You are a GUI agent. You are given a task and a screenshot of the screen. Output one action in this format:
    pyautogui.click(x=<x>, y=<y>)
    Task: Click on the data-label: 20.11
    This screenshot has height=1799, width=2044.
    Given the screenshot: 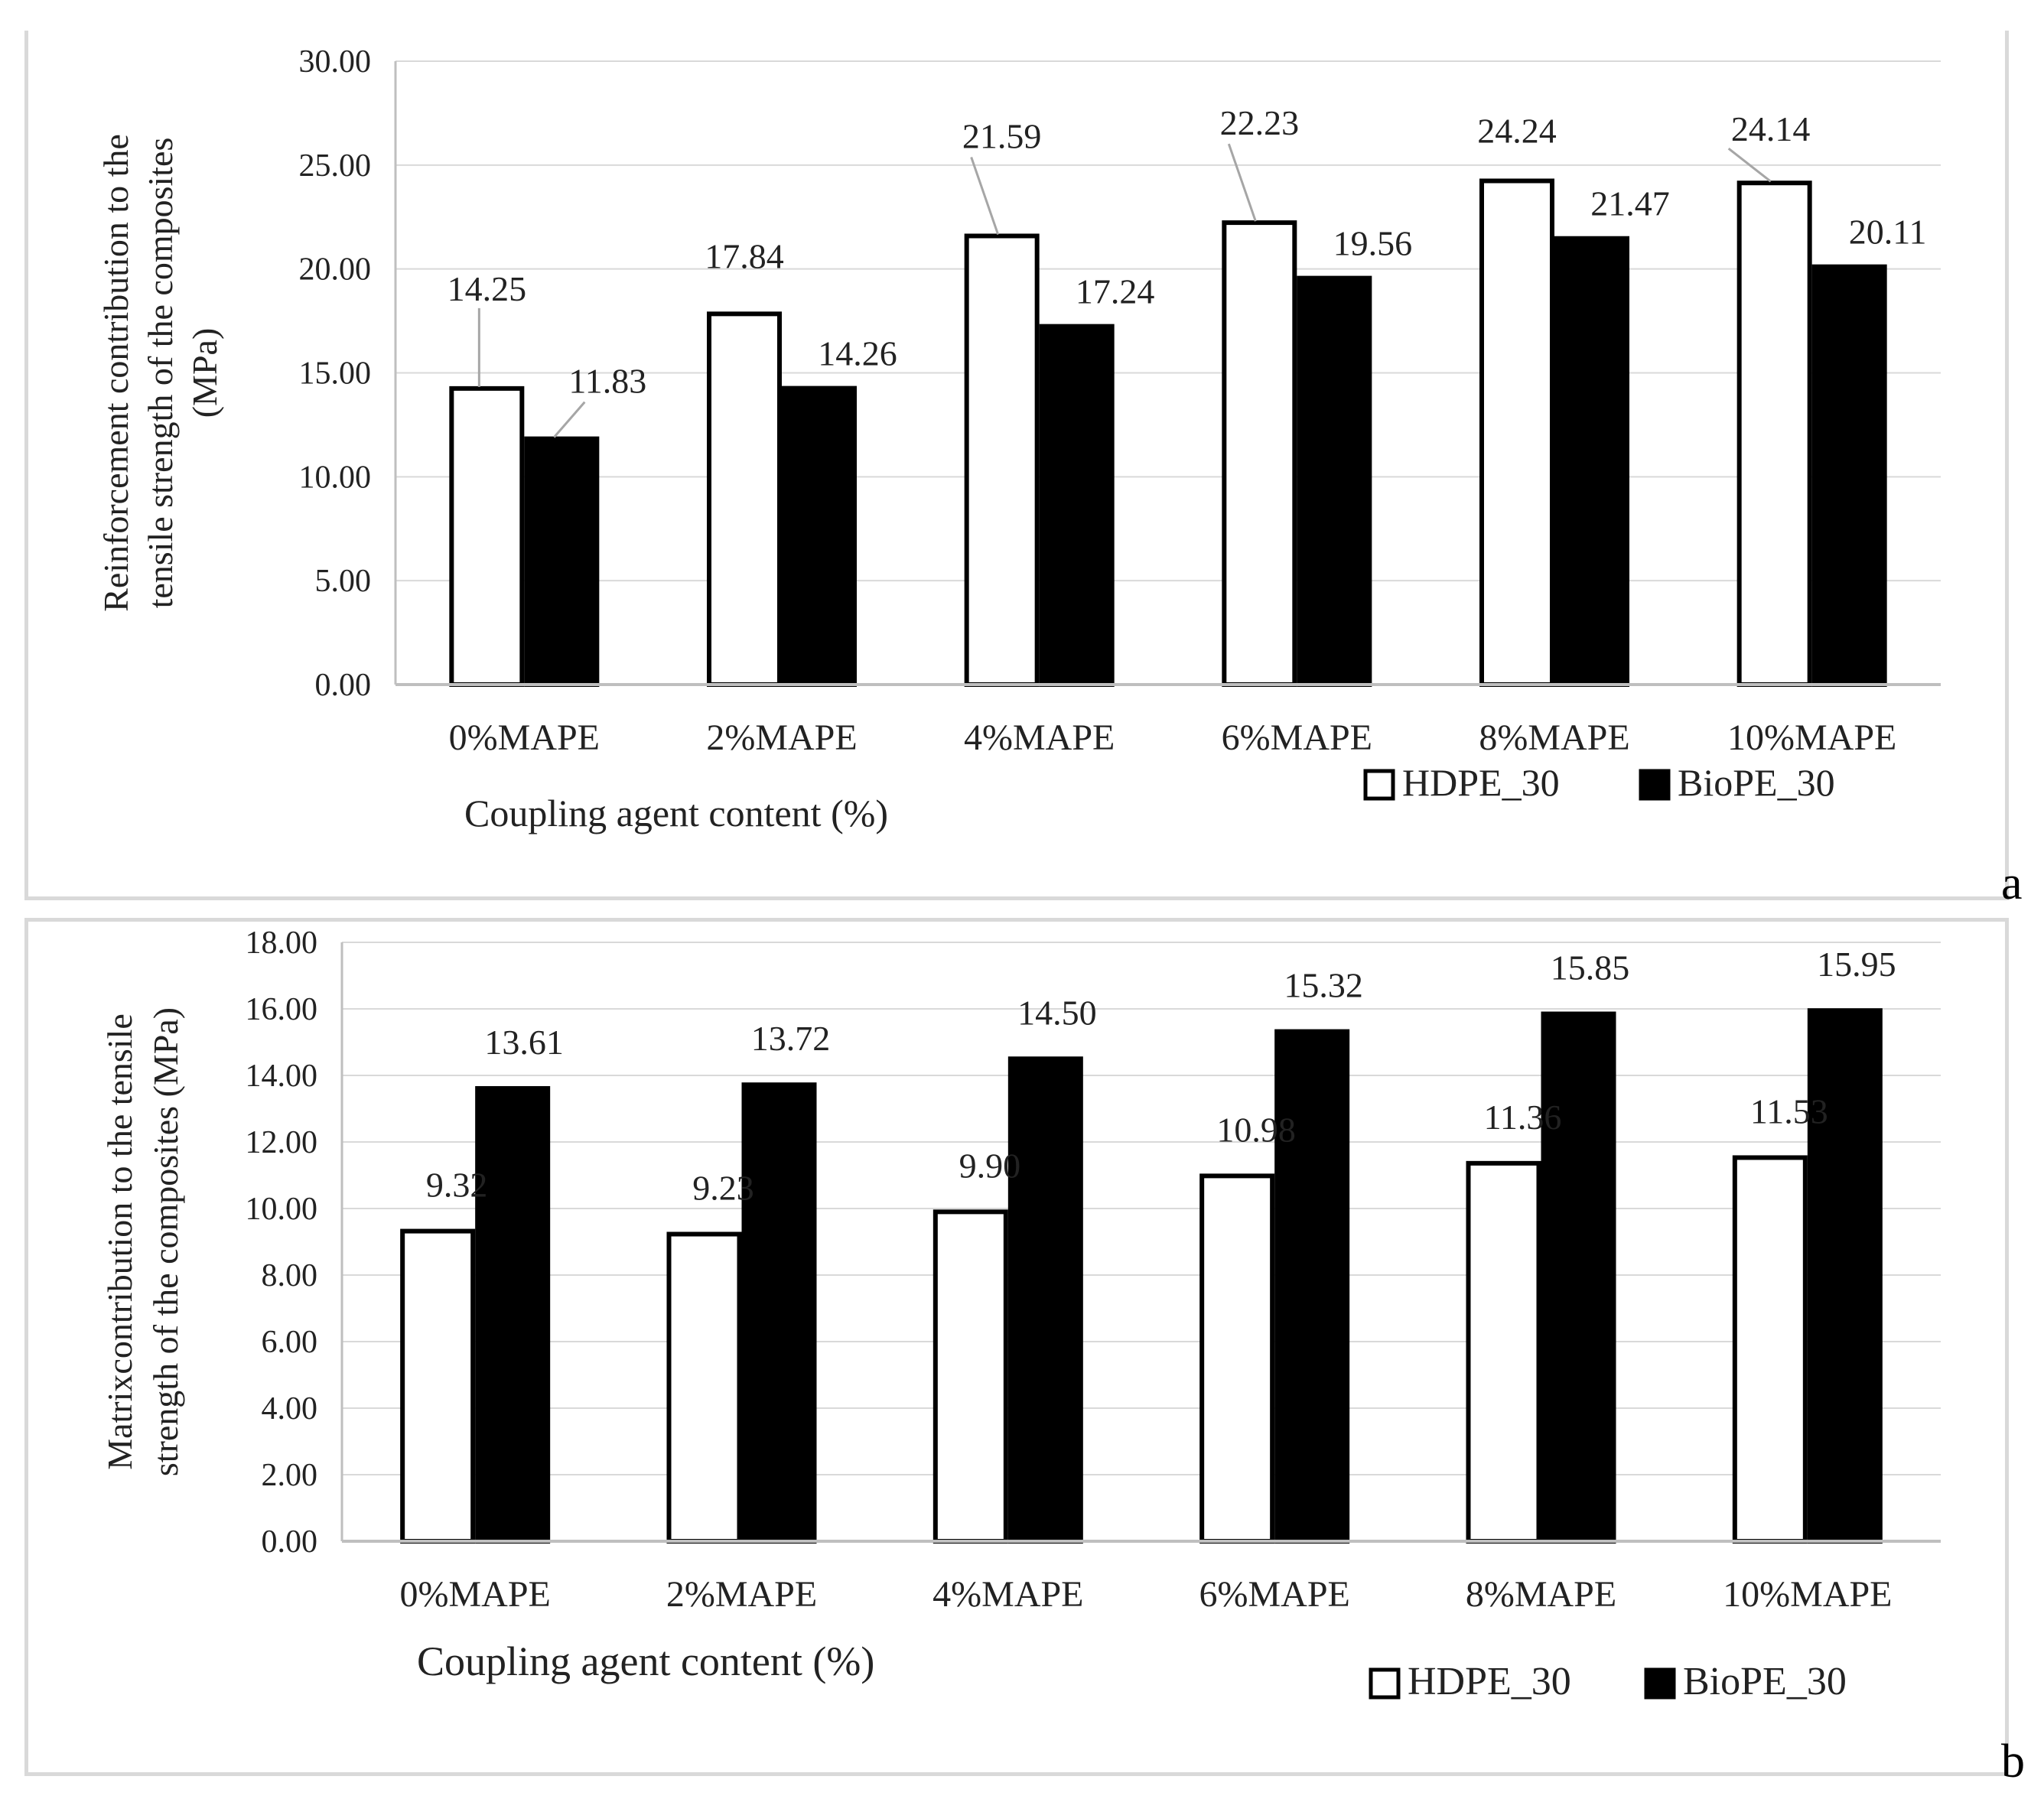 What is the action you would take?
    pyautogui.click(x=1888, y=232)
    